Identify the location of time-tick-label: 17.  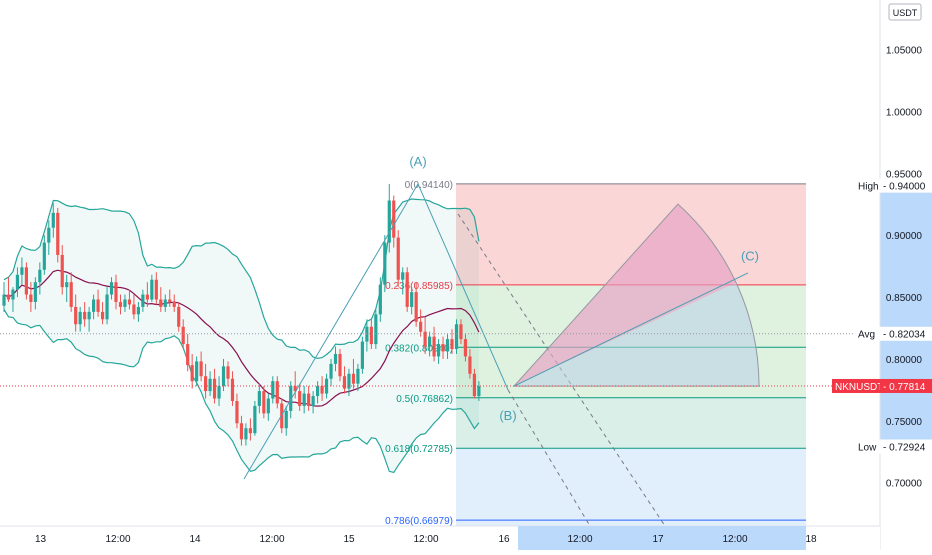
(658, 539).